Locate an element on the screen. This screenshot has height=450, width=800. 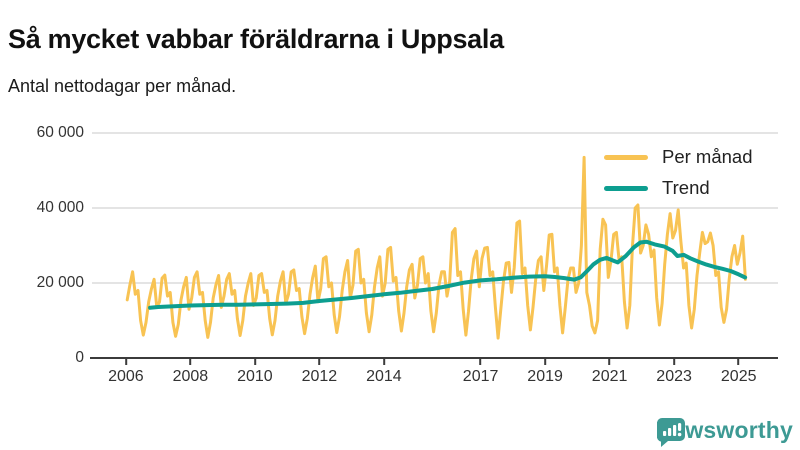
x-tick: 2025 is located at coordinates (738, 372).